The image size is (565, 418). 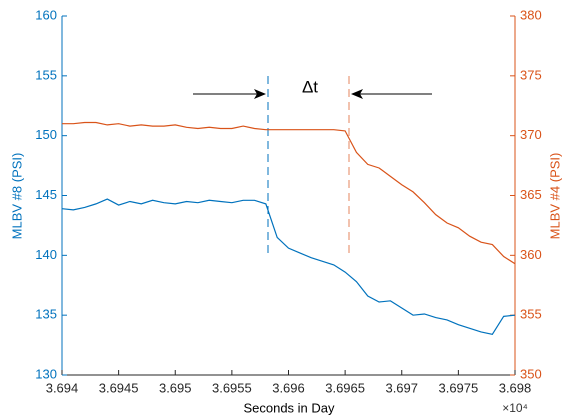 What do you see at coordinates (46, 254) in the screenshot?
I see `y-tick-label: 140` at bounding box center [46, 254].